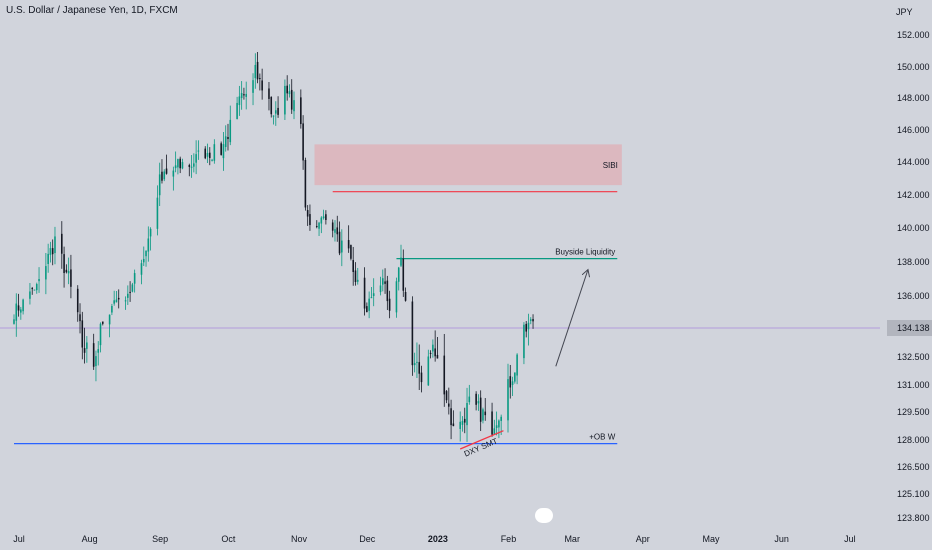 The image size is (932, 550). What do you see at coordinates (92, 10) in the screenshot?
I see `chart-title: U.S. Dollar / Japanese Yen, 1D, FXCM` at bounding box center [92, 10].